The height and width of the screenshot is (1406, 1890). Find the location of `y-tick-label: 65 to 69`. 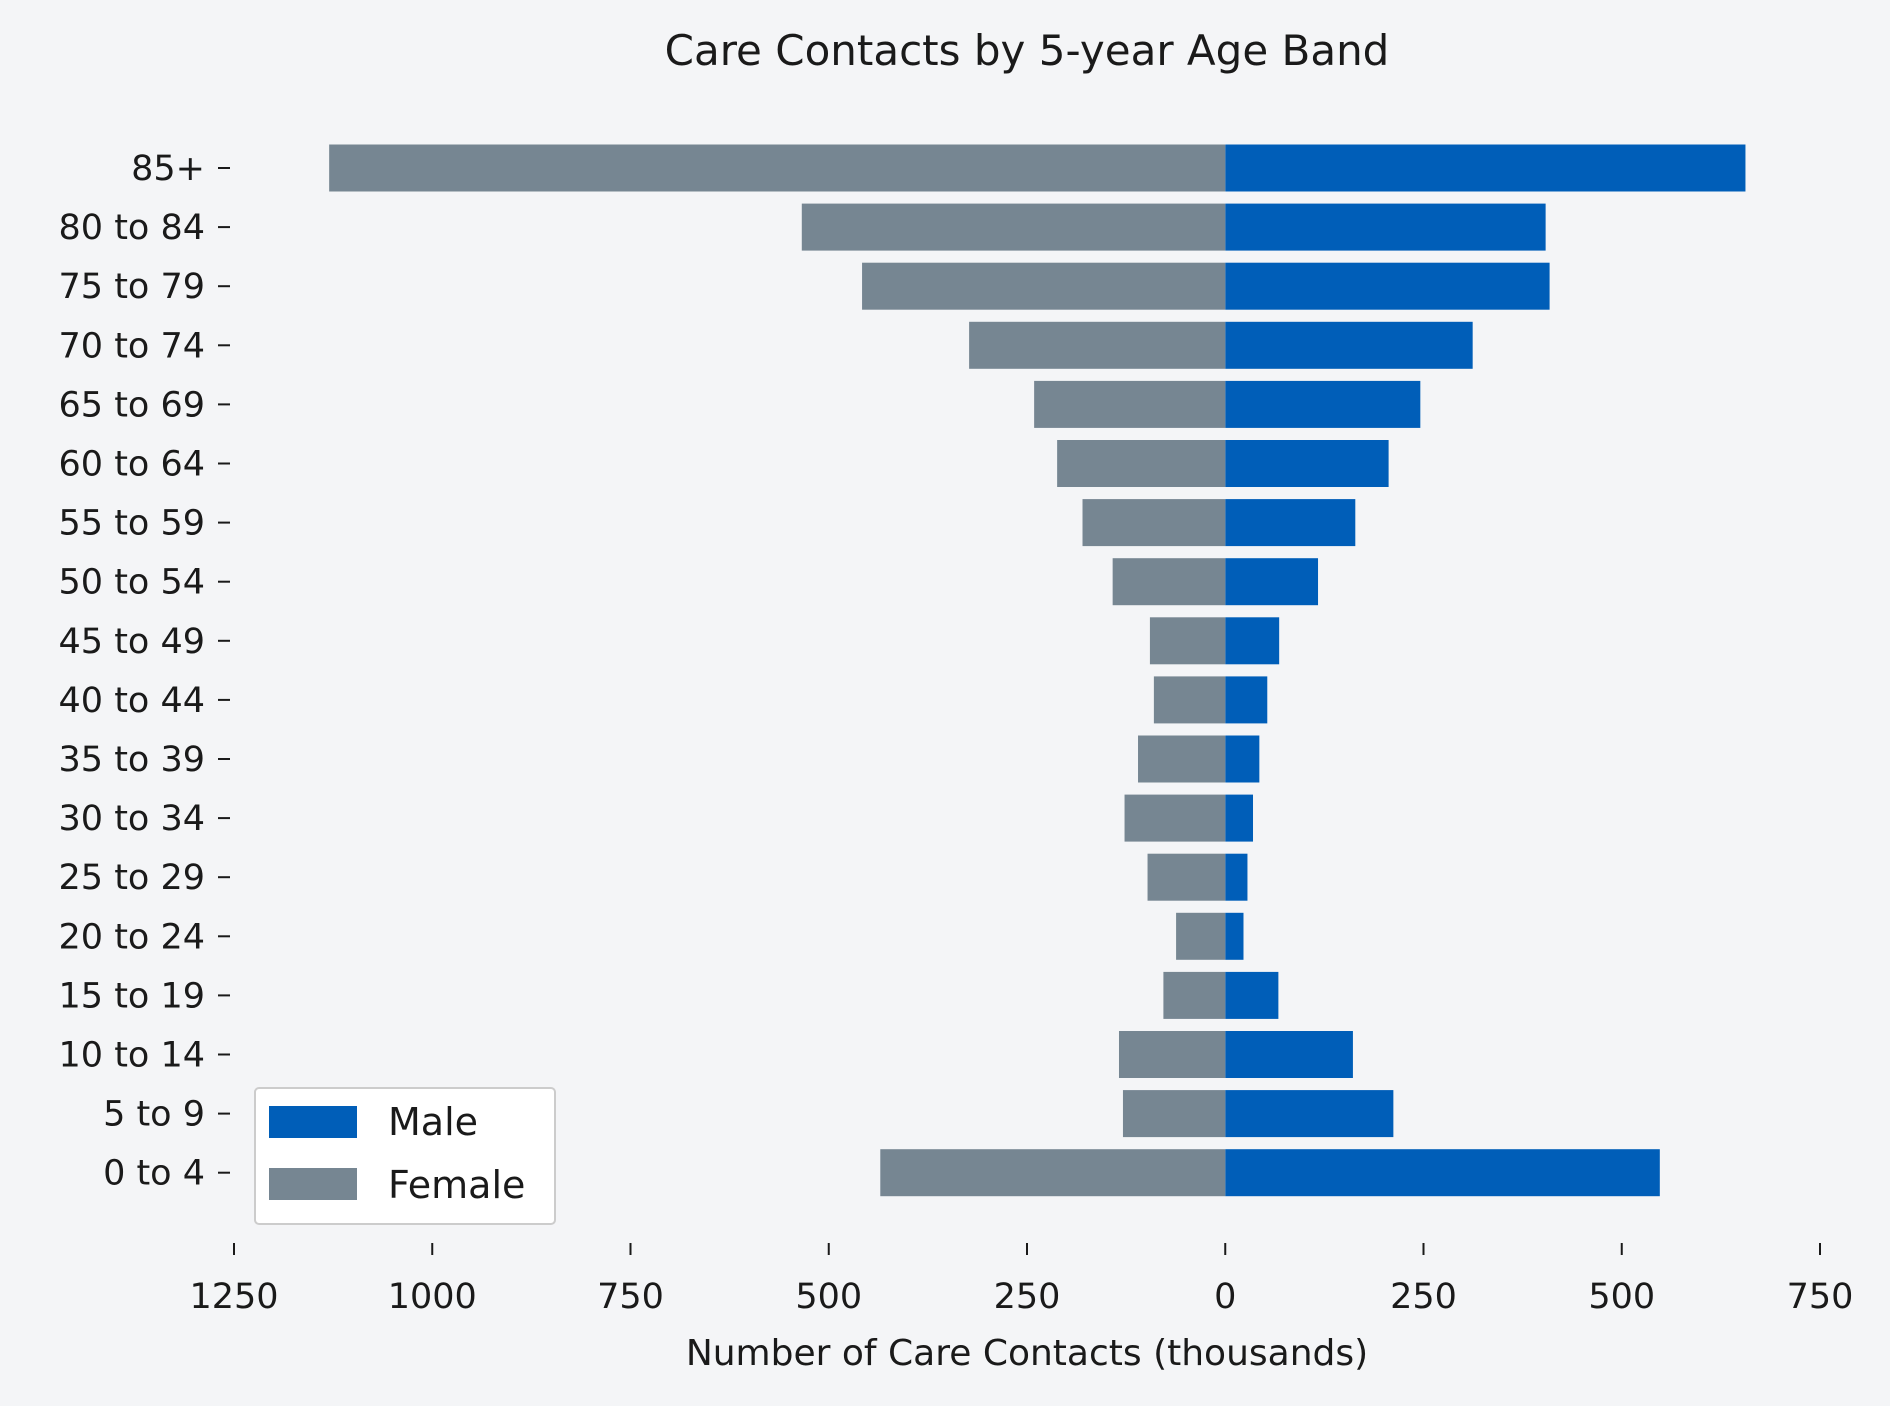

y-tick-label: 65 to 69 is located at coordinates (132, 405).